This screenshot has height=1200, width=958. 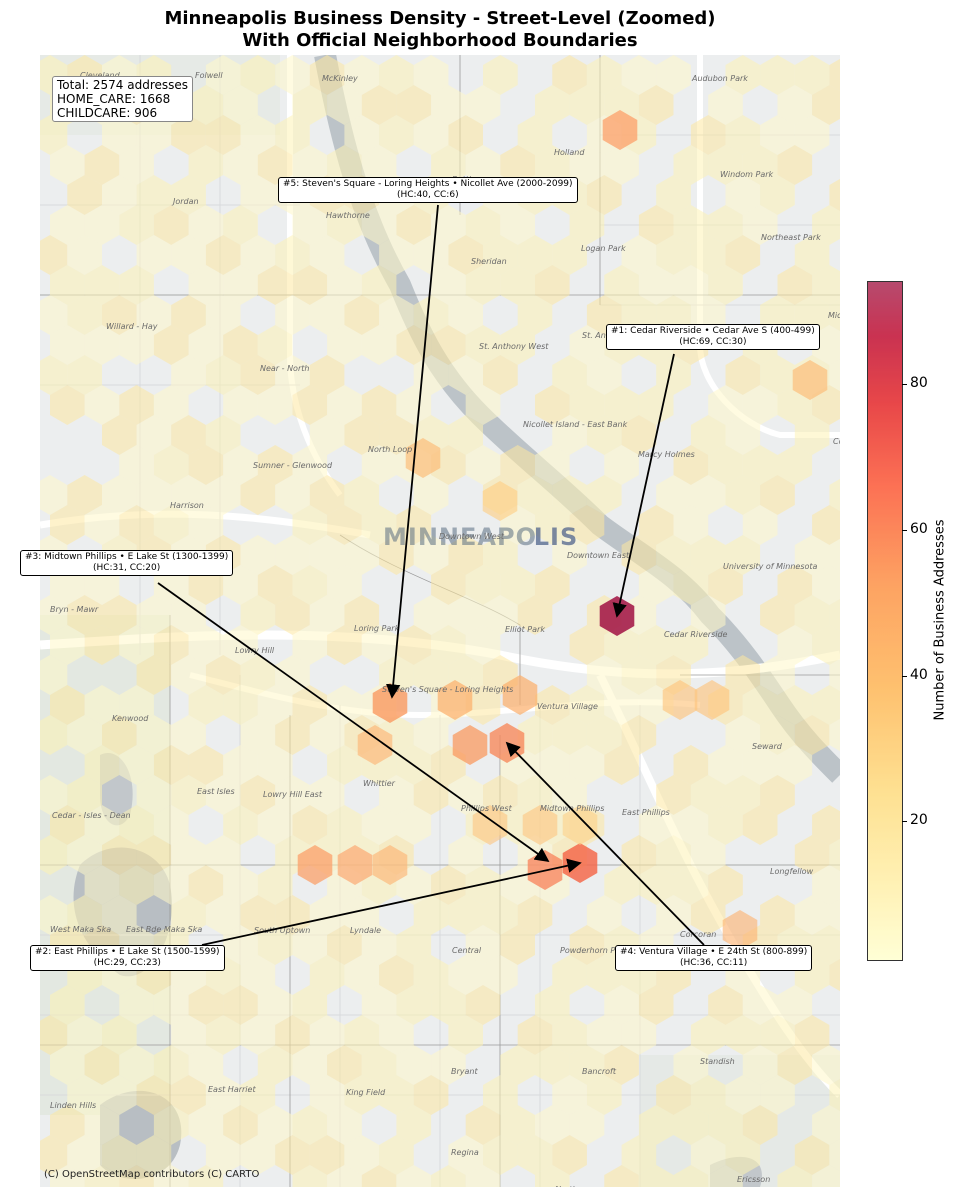 What do you see at coordinates (567, 706) in the screenshot?
I see `neighborhood-label: Ventura Village` at bounding box center [567, 706].